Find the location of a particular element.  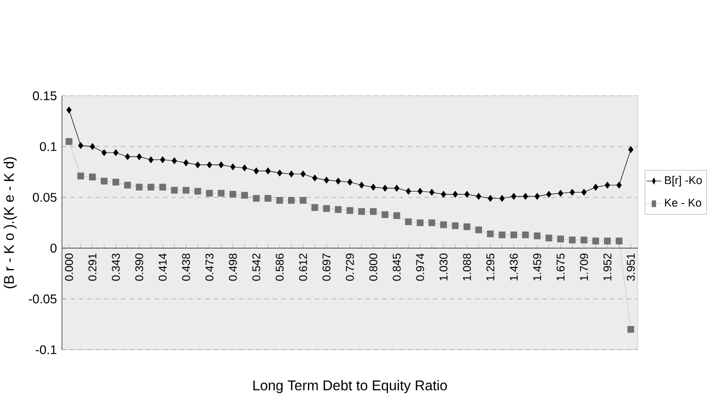

y-tick-label: -0.1 is located at coordinates (46, 349).